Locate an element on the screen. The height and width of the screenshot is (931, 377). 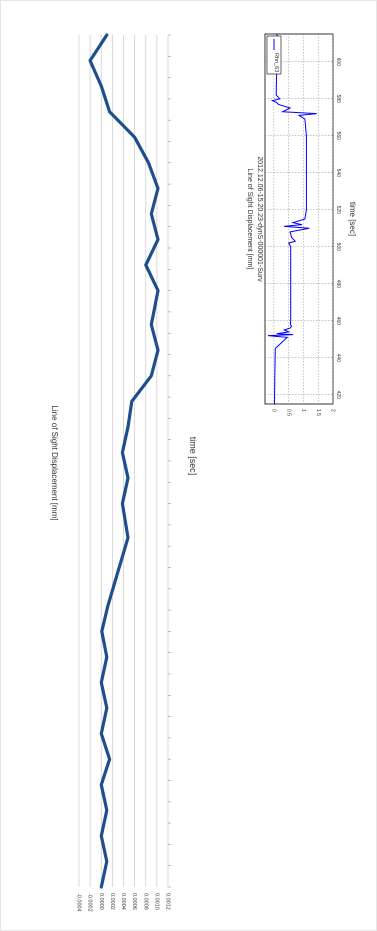
left-y-axis-label: Line of Sight Displacement [mm] is located at coordinates (54, 462).